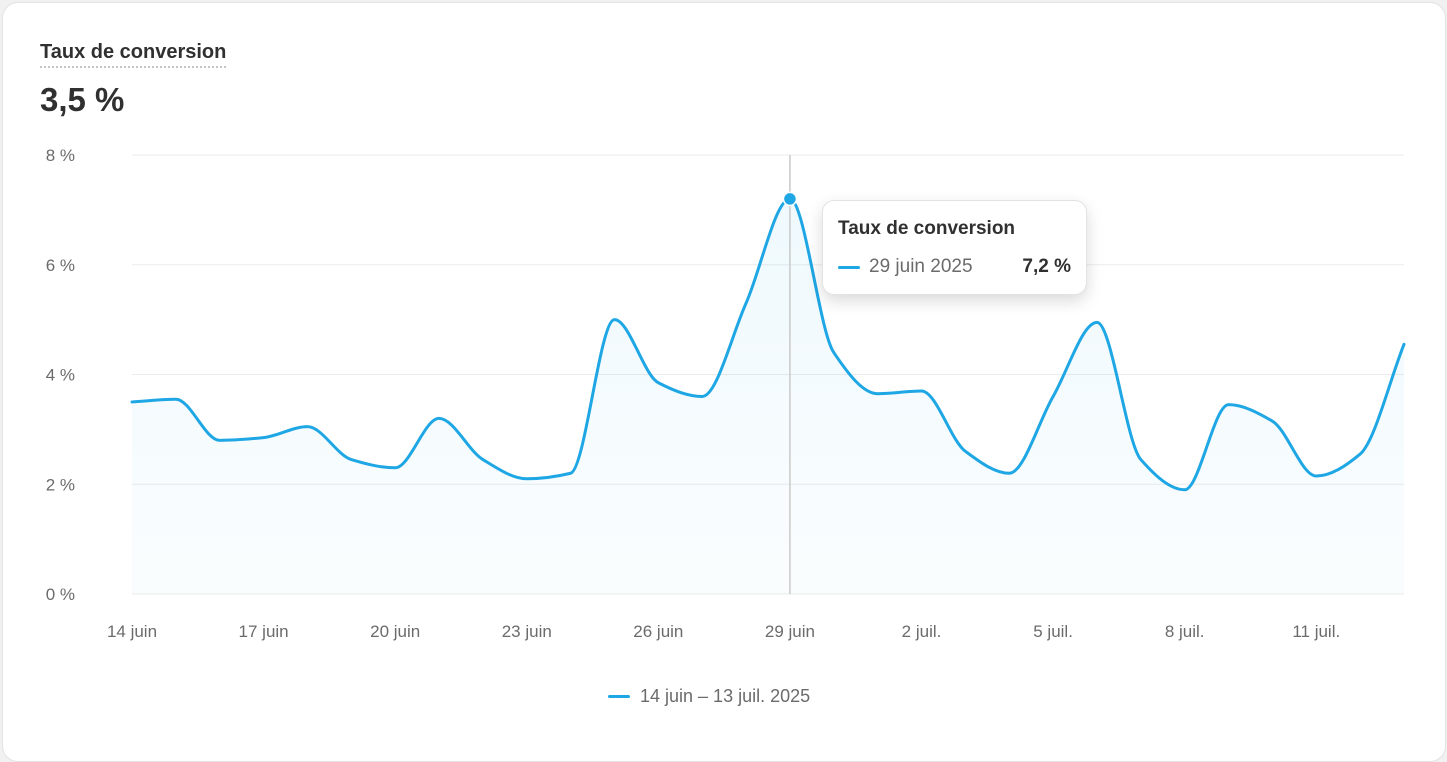 Image resolution: width=1447 pixels, height=762 pixels. Describe the element at coordinates (921, 266) in the screenshot. I see `tooltip-date: 29 juin 2025` at that location.